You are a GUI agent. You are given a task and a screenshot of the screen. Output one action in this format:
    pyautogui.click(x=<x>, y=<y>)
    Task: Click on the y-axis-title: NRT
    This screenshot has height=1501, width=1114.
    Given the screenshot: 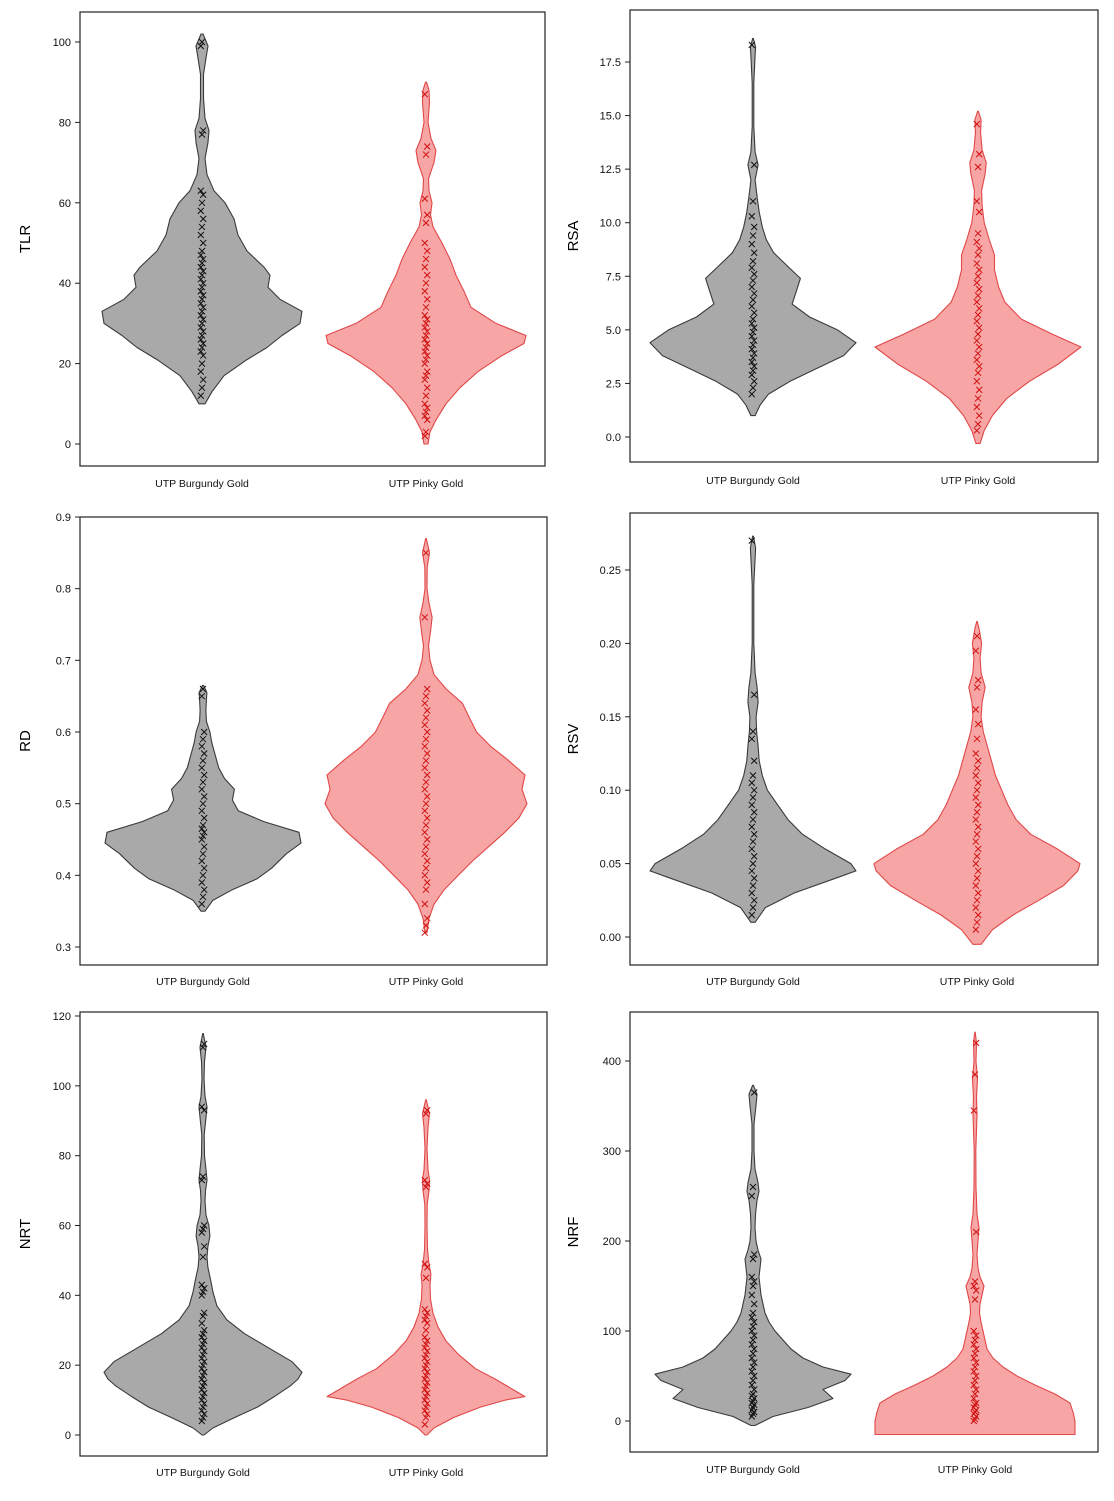 What is the action you would take?
    pyautogui.click(x=25, y=1234)
    